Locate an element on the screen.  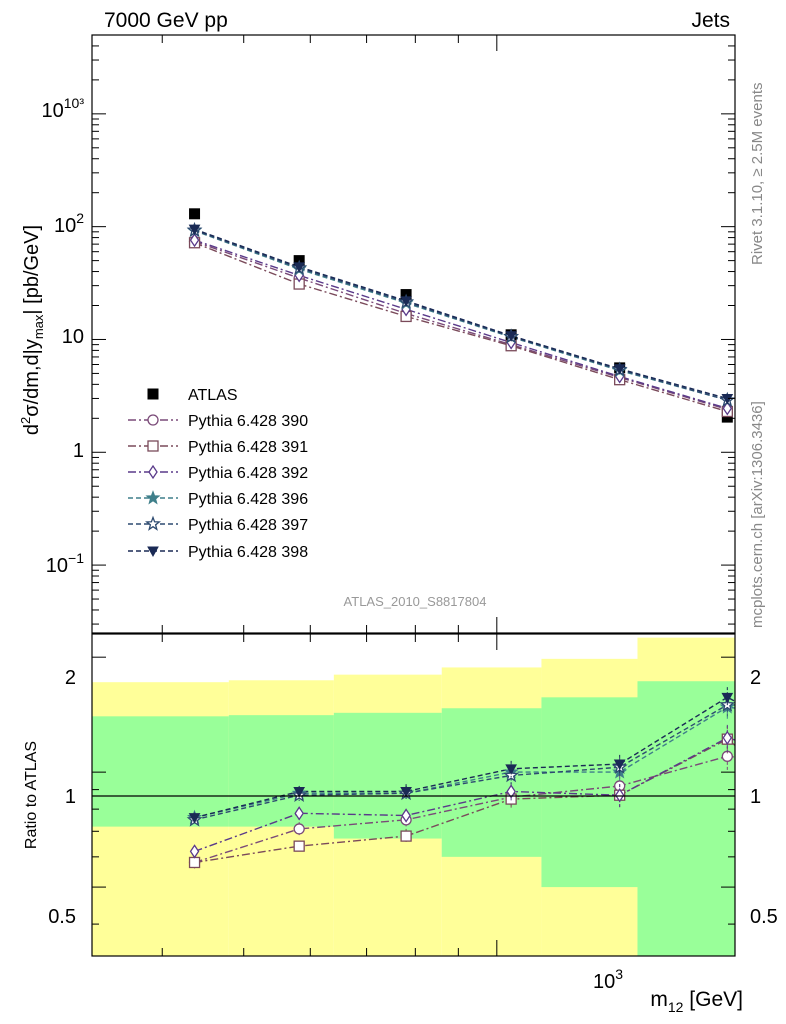
ratio-y-axis-label: Ratio to ATLAS is located at coordinates (31, 795).